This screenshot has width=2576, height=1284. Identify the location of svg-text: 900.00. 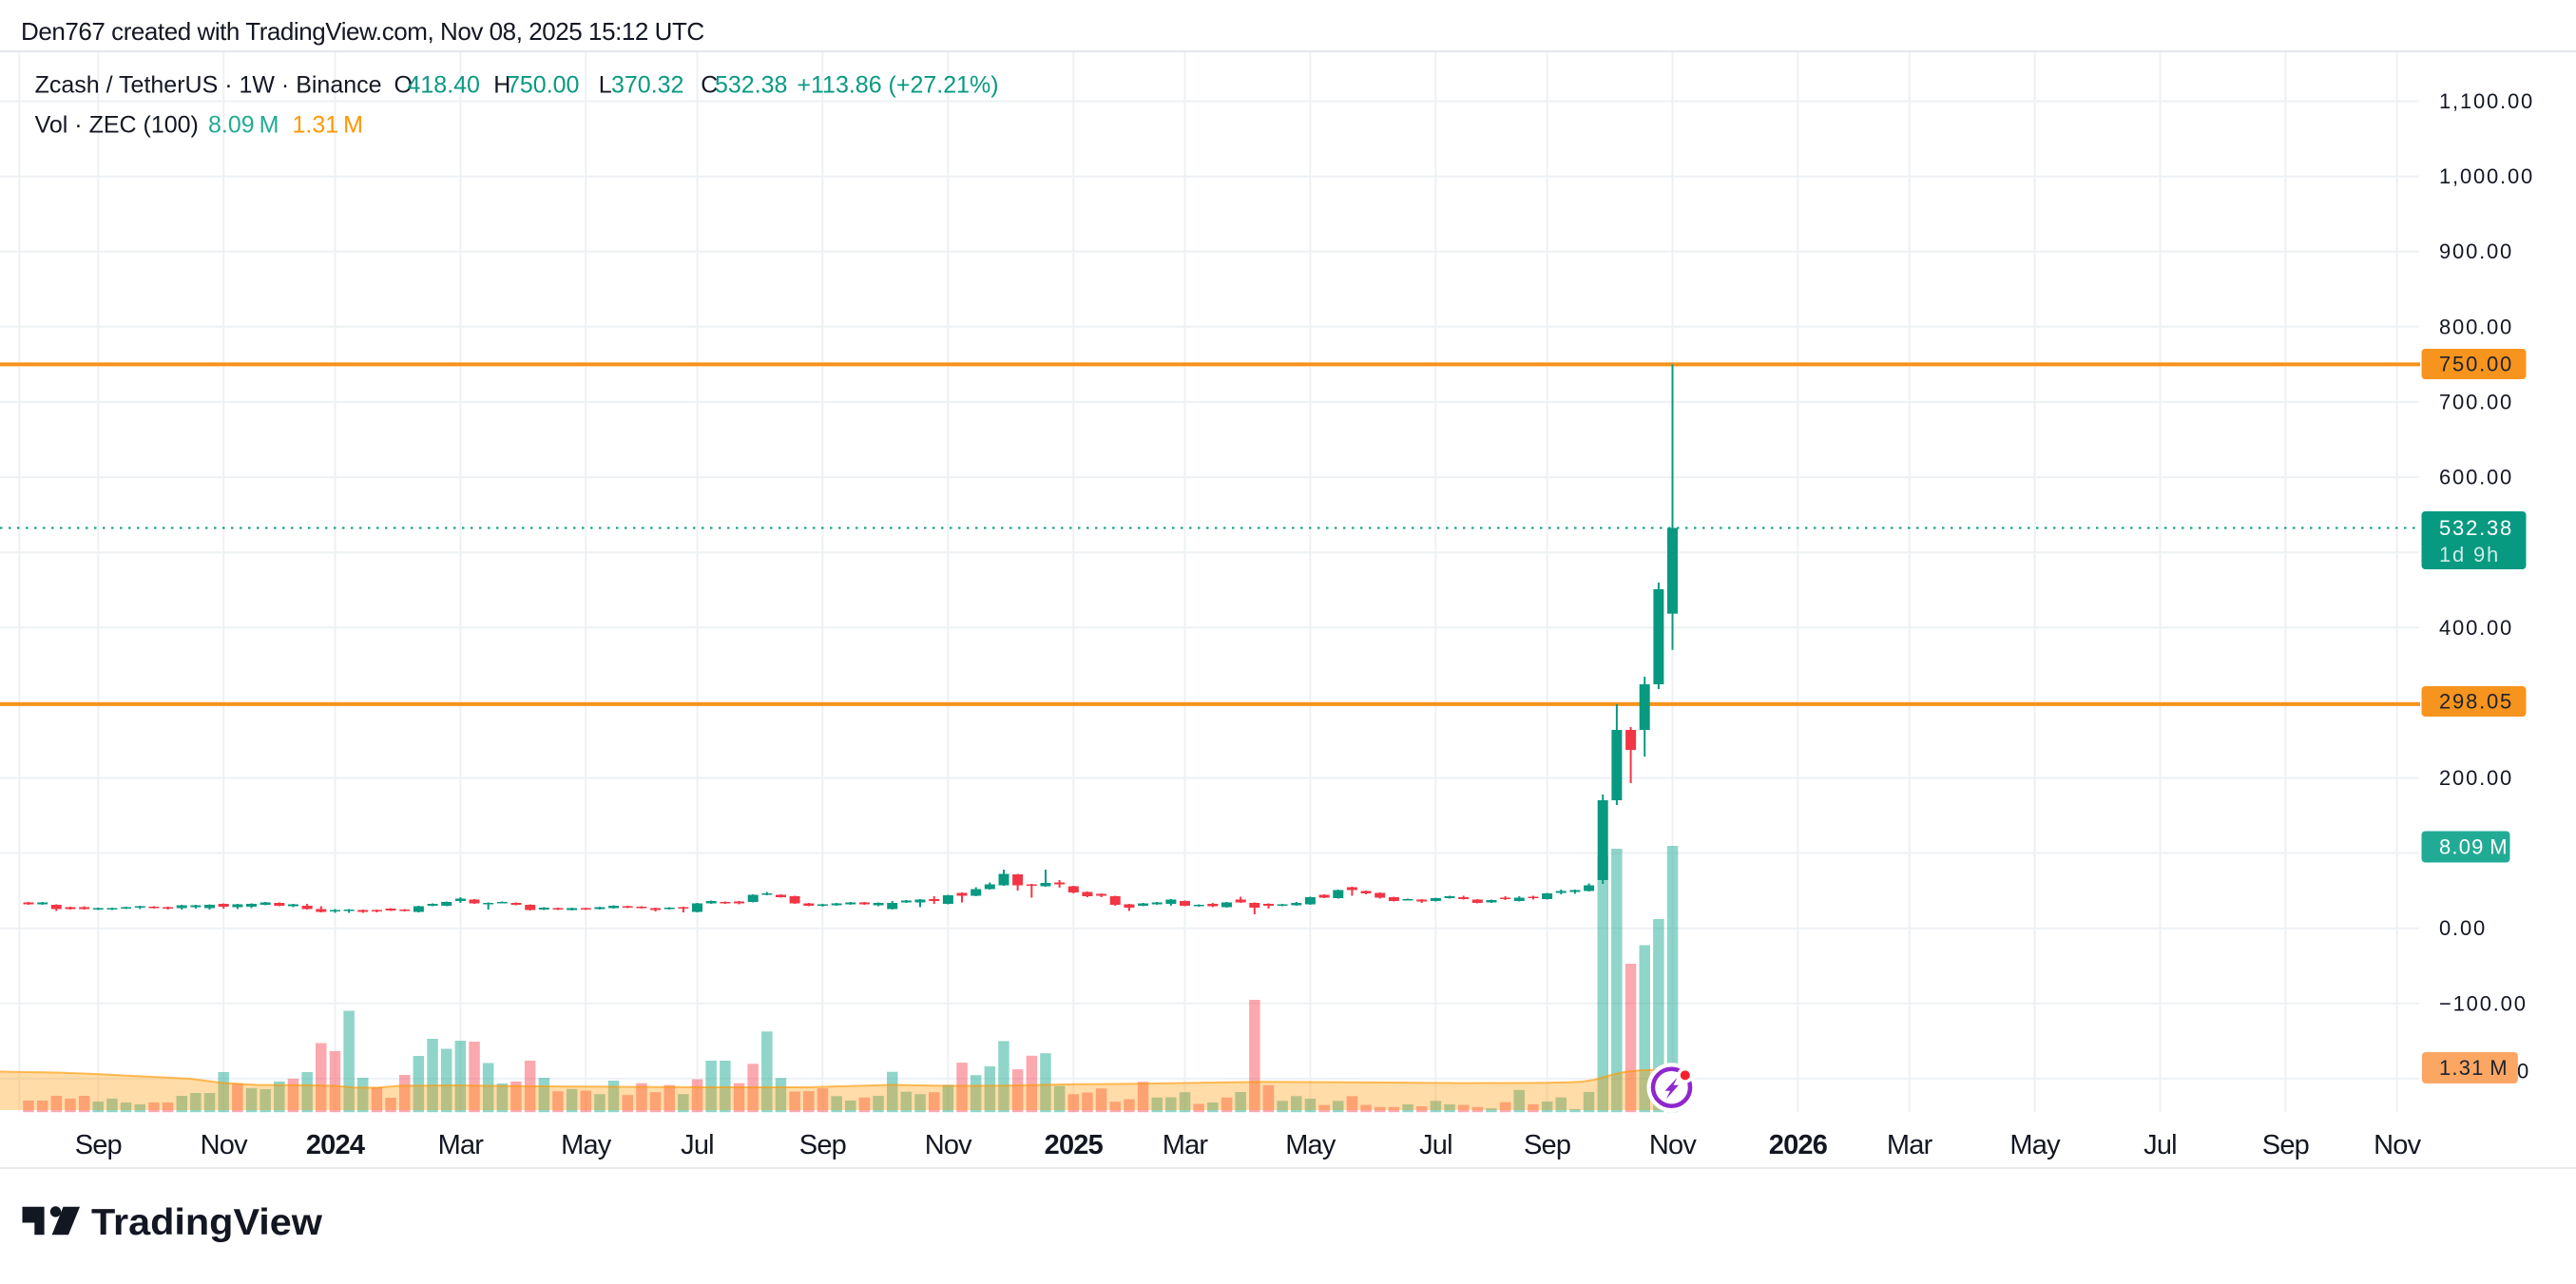
(2476, 251).